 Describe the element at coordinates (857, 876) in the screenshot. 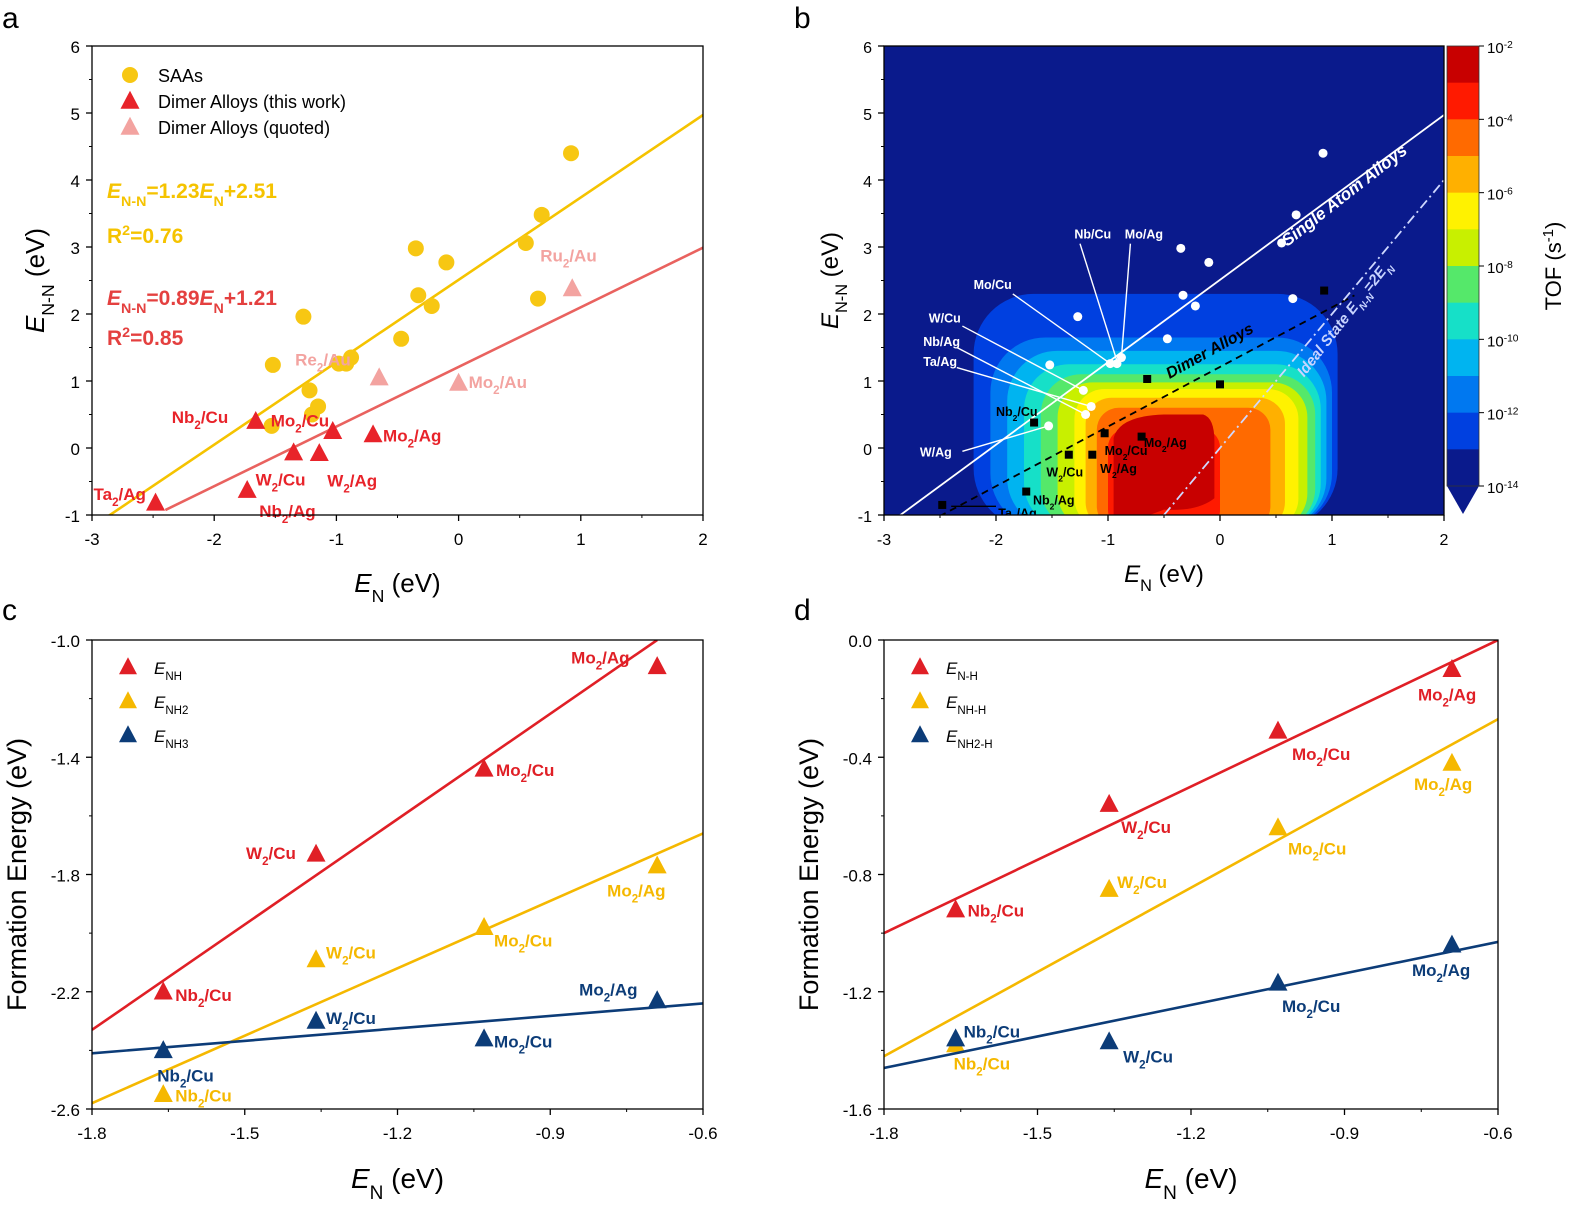

I see `y-tick-label: -0.8` at that location.